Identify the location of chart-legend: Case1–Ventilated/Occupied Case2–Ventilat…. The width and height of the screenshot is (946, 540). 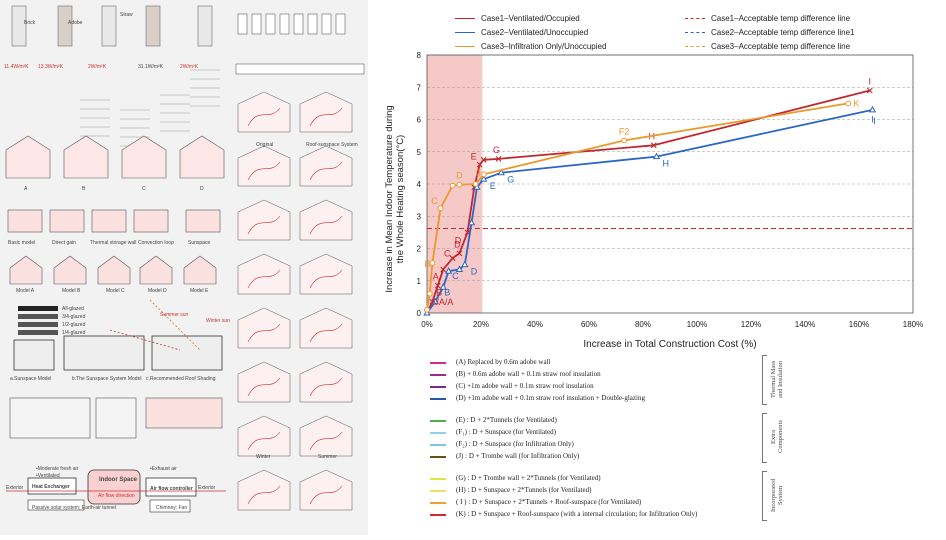
(695, 34).